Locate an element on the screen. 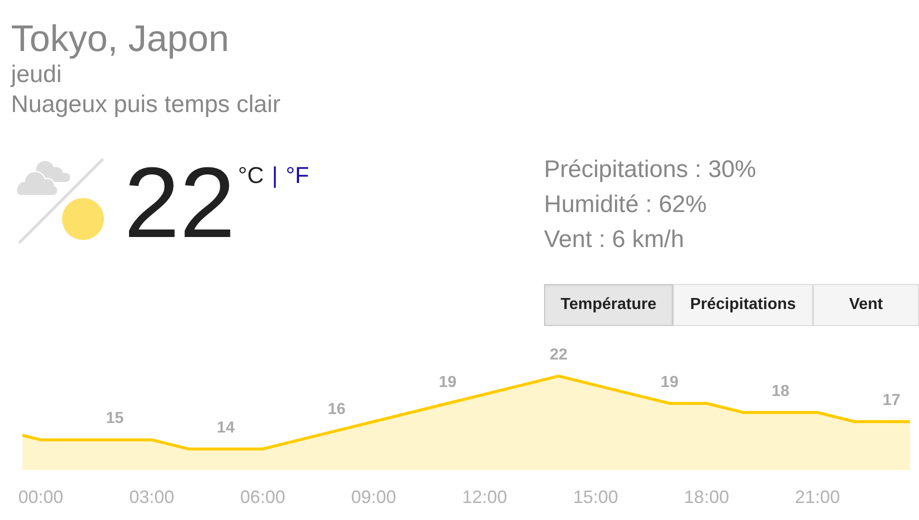  chart-subtitle: jeudi is located at coordinates (36, 74).